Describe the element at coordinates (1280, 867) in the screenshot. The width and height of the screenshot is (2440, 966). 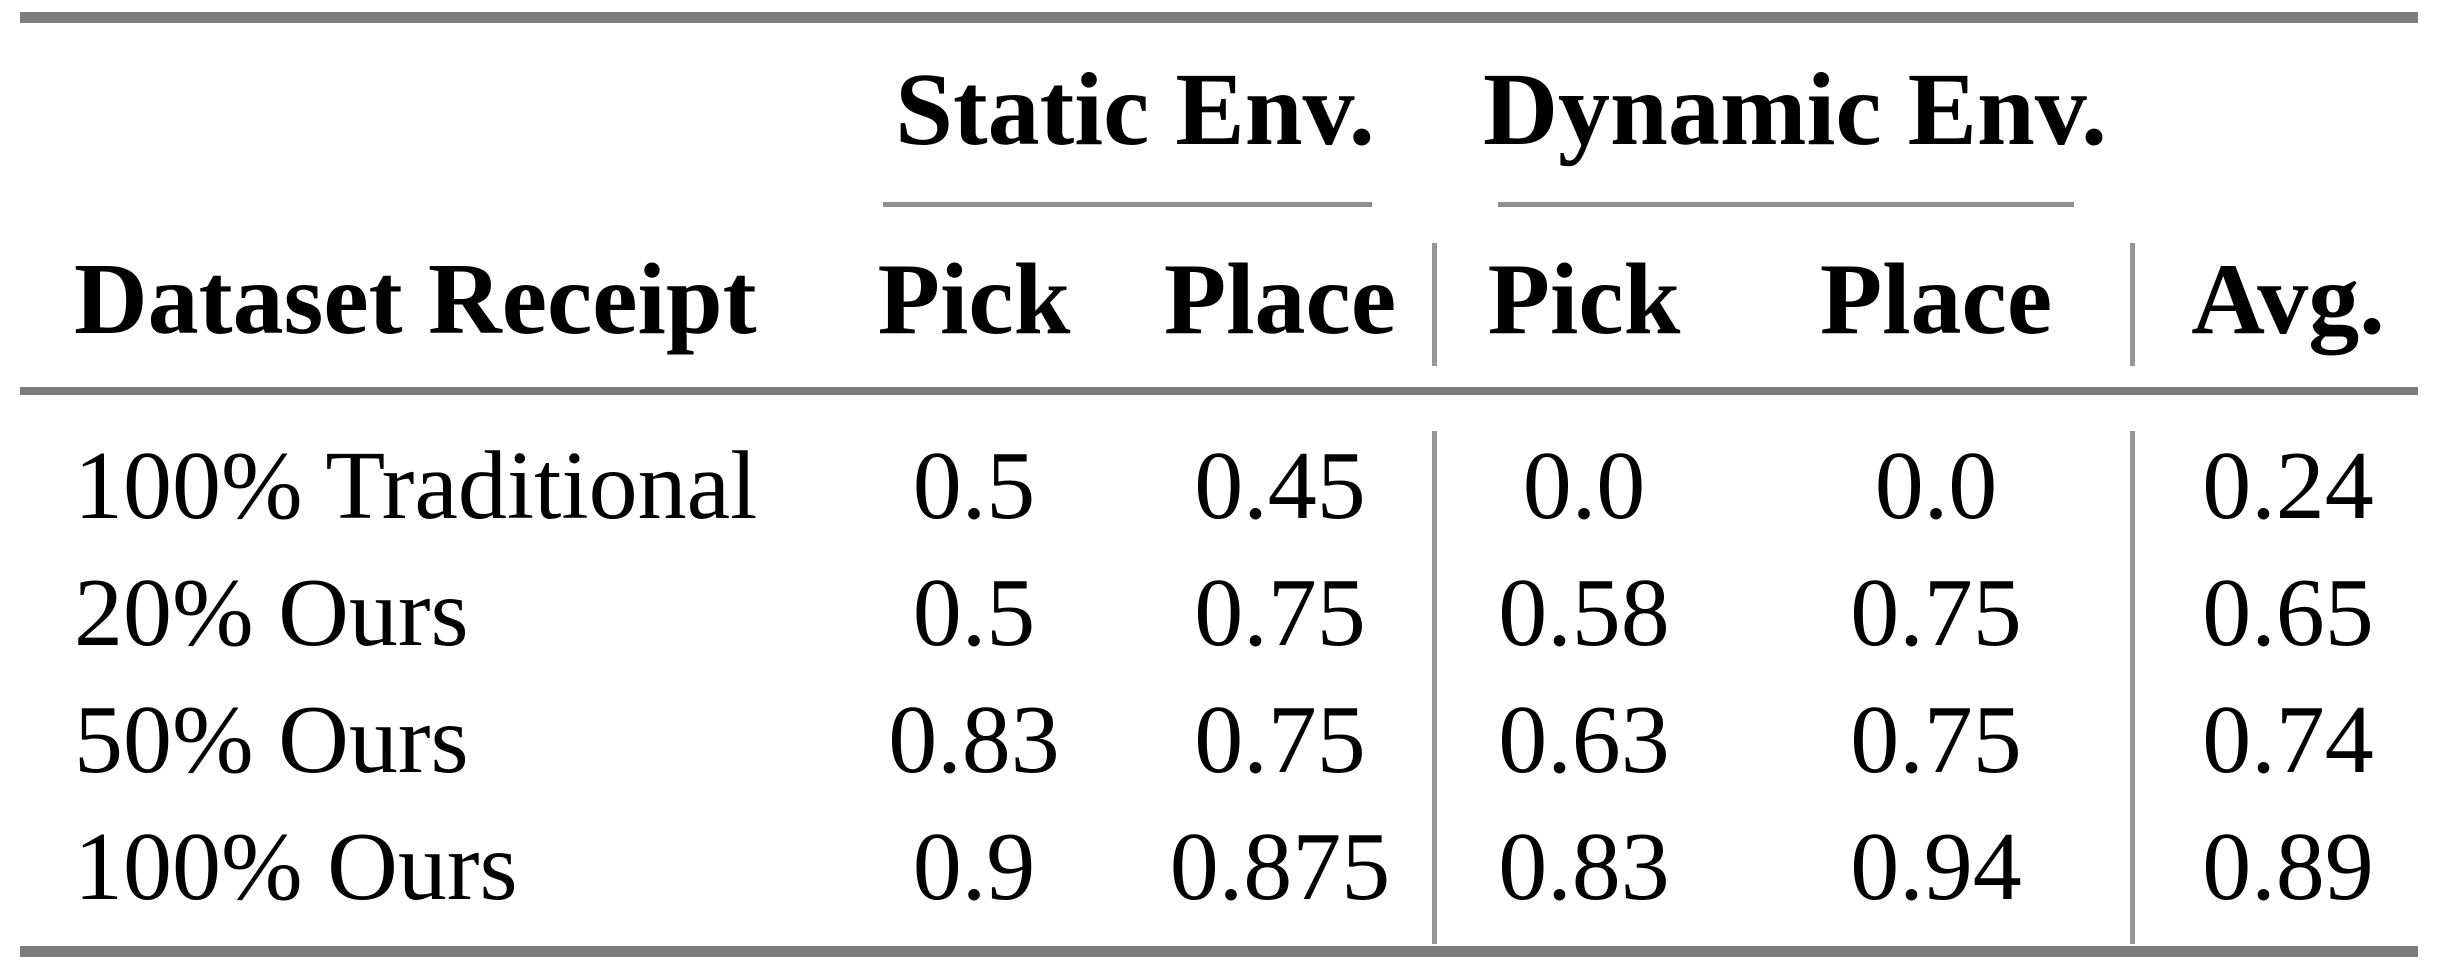
I see `cell-static-place: 0.875` at that location.